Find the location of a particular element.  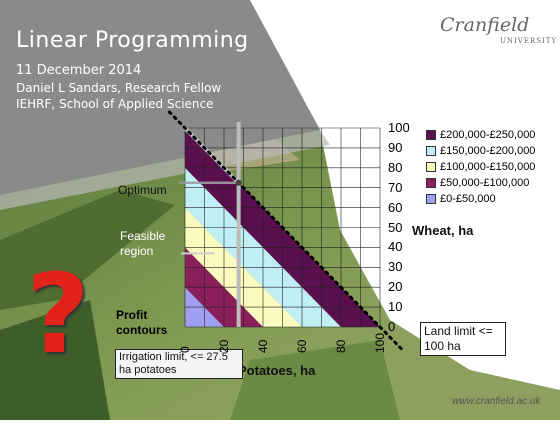

legend-item: £0-£50,000 is located at coordinates (461, 197).